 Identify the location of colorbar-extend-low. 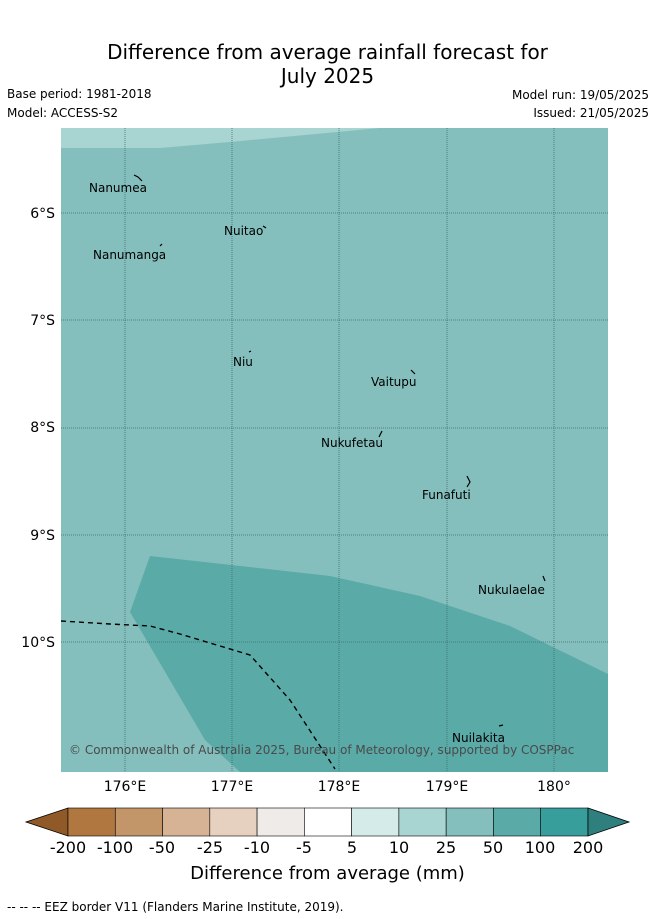
(46, 822).